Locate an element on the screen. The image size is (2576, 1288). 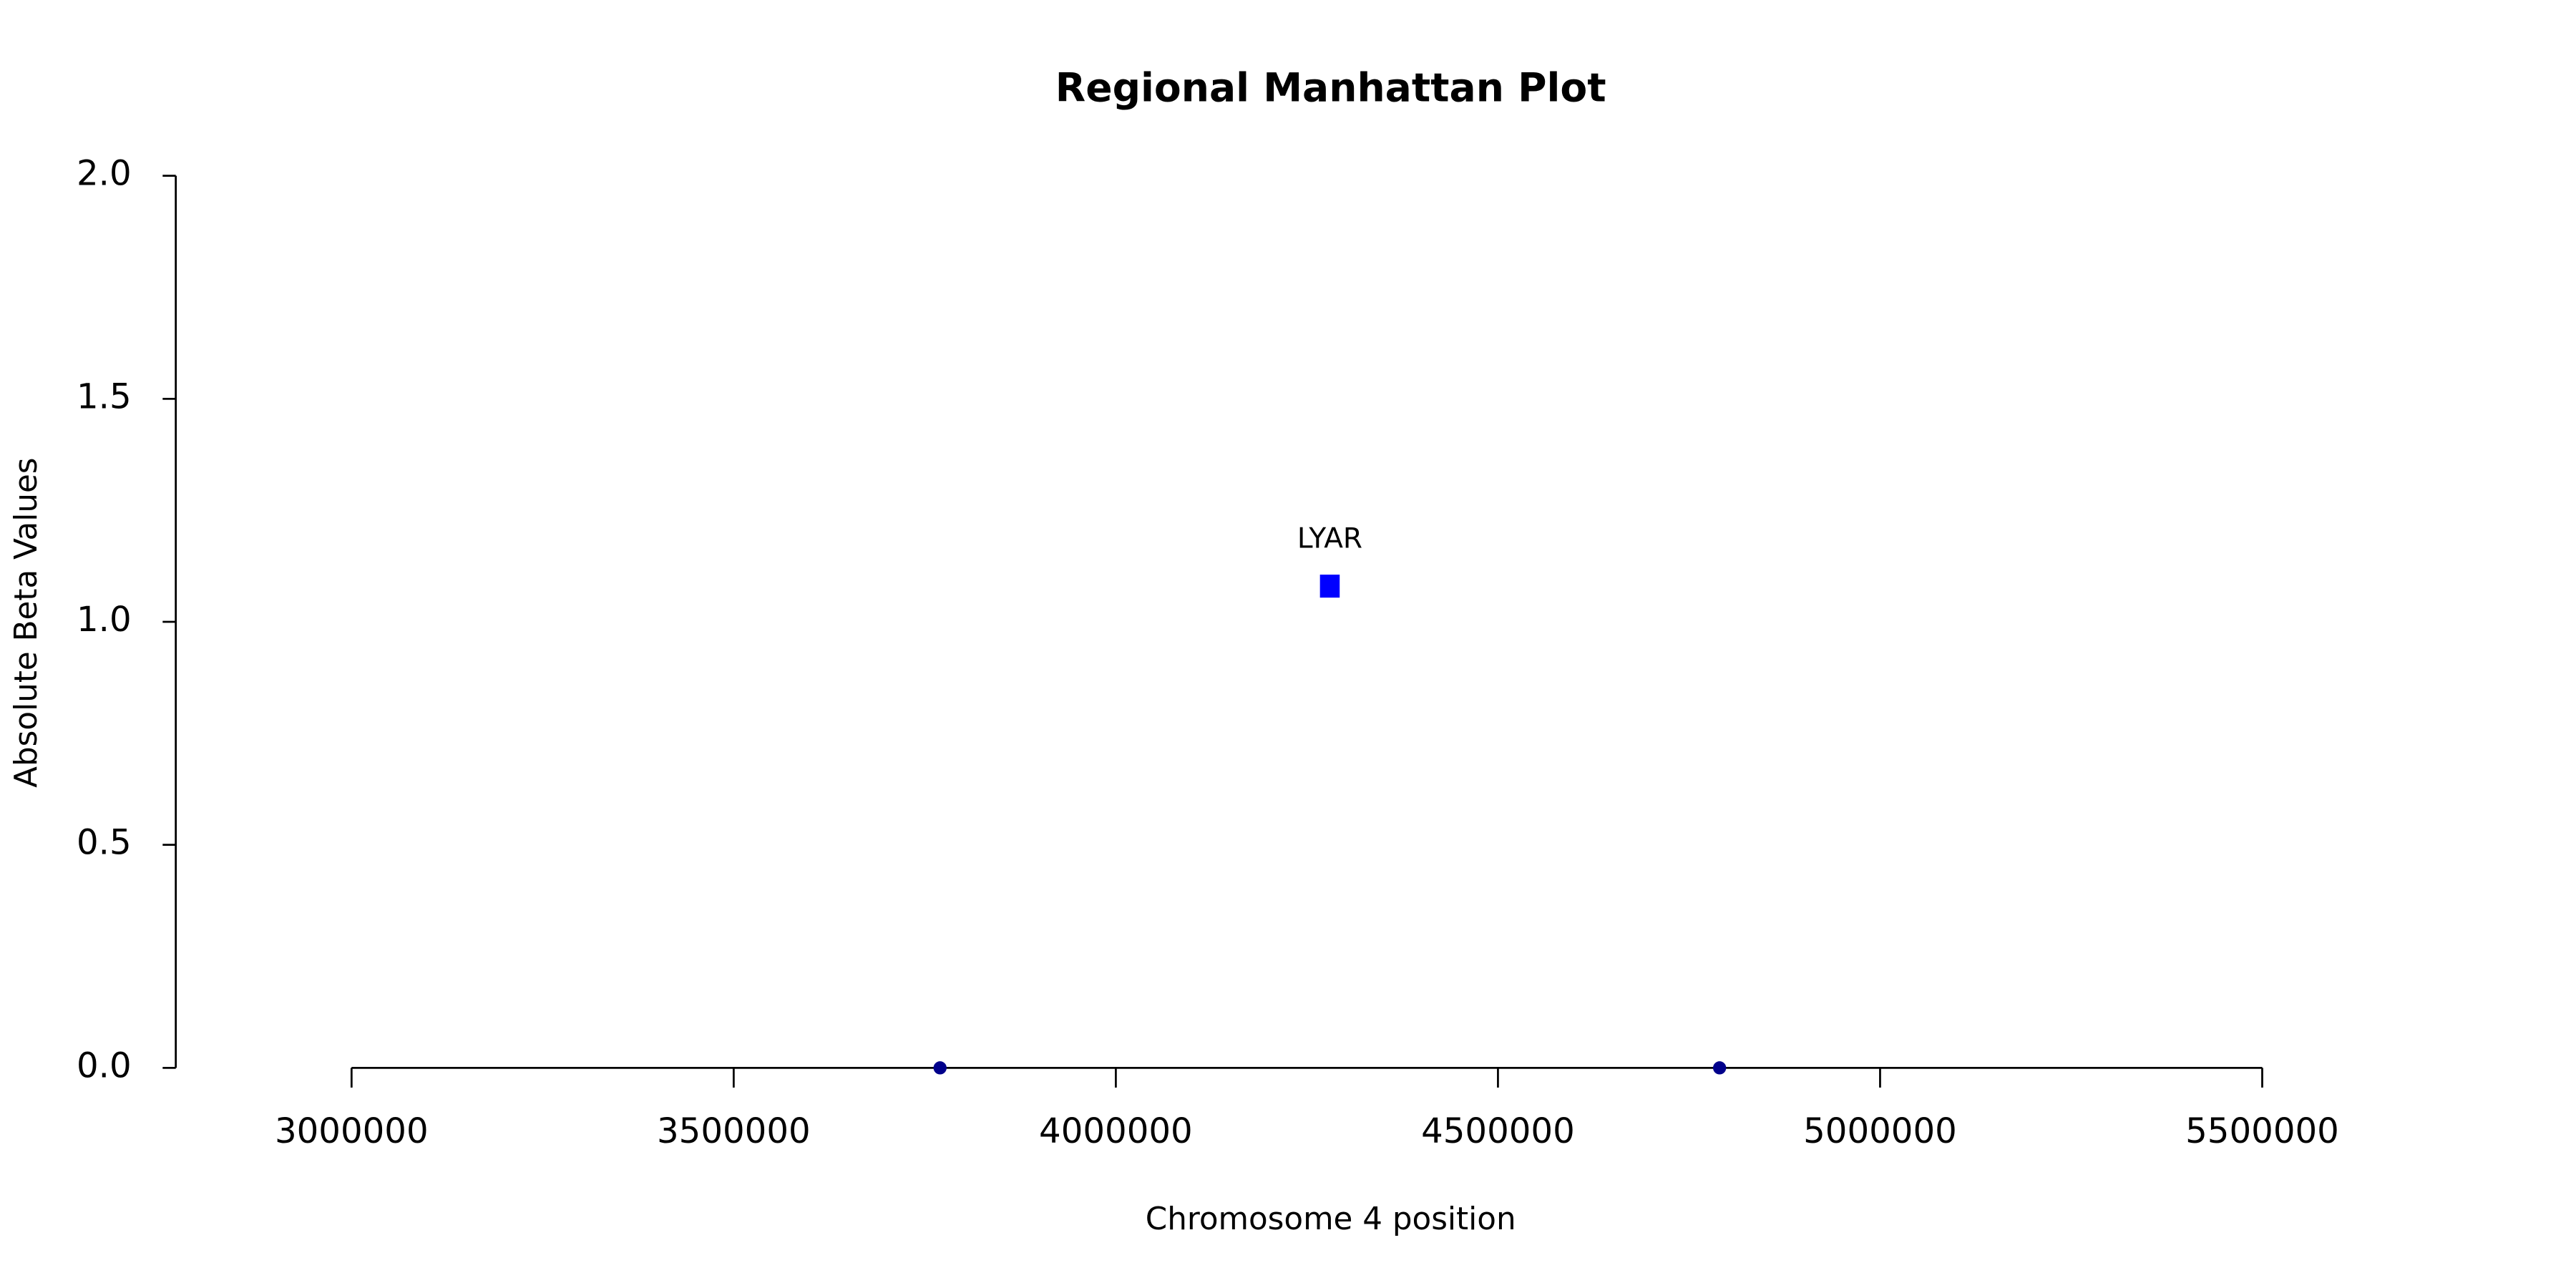
x-tick-label: 5000000 is located at coordinates (1880, 1131).